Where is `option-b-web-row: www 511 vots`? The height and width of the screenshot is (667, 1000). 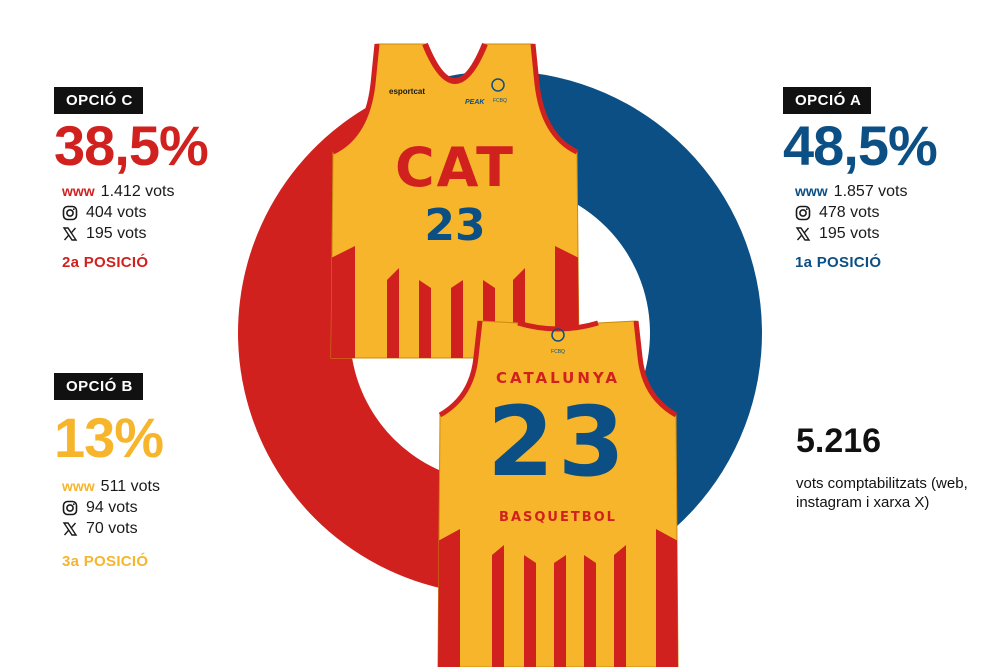
option-b-web-row: www 511 vots is located at coordinates (111, 486).